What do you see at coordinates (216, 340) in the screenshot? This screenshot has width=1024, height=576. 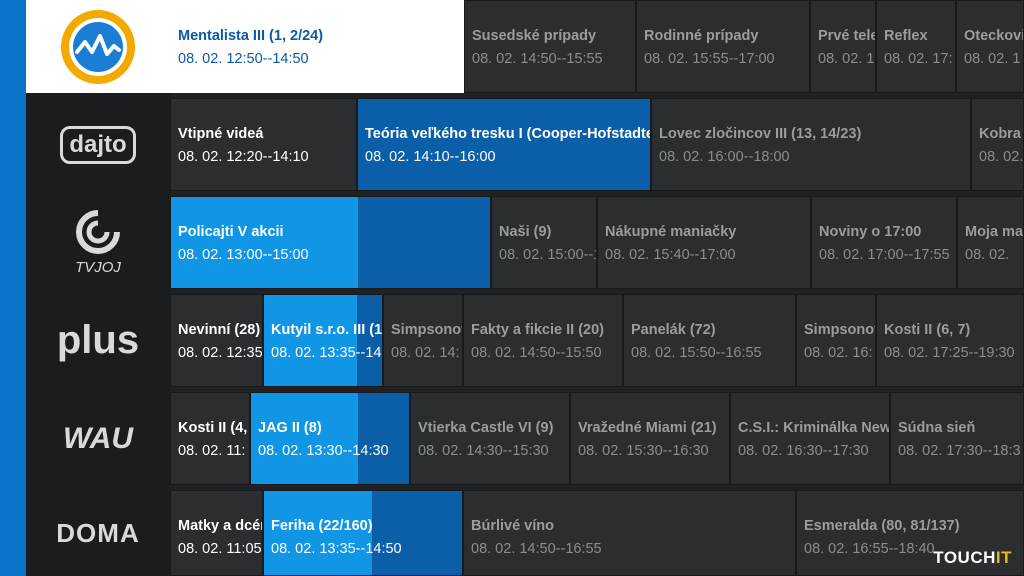 I see `program-cell: Nevinní (28) 08. 02. 12:35` at bounding box center [216, 340].